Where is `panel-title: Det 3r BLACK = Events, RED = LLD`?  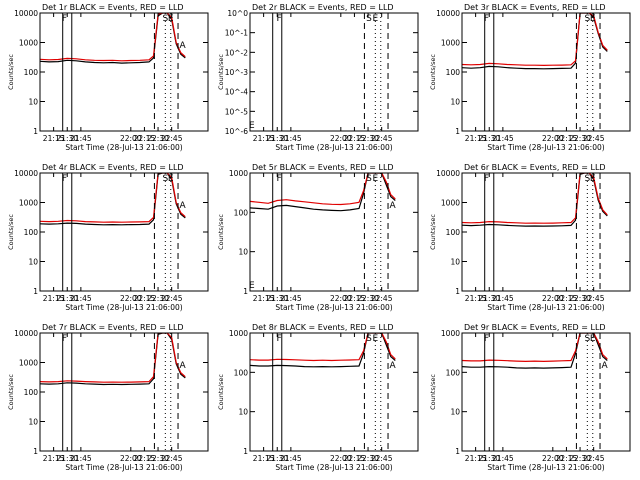
panel-title: Det 3r BLACK = Events, RED = LLD is located at coordinates (535, 7).